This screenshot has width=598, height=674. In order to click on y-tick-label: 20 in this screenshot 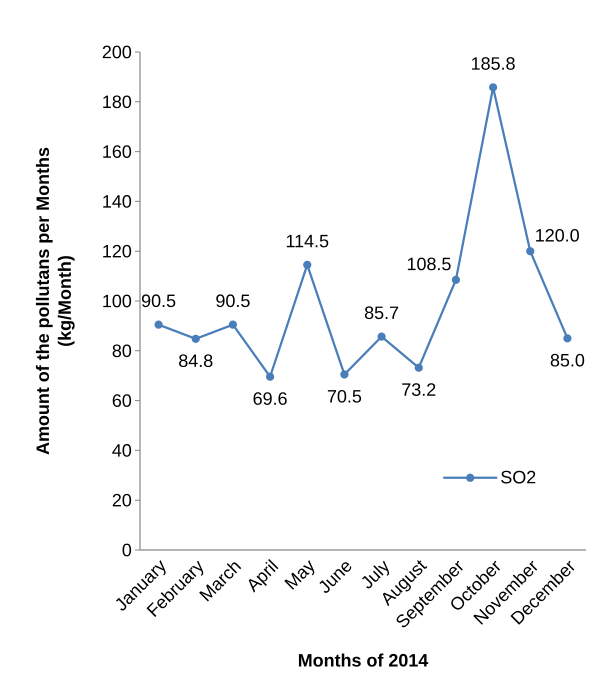, I will do `click(122, 500)`.